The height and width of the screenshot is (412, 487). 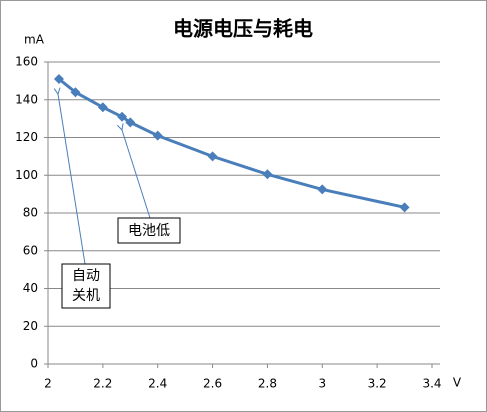 I want to click on y-tick-label: 60, so click(x=30, y=250).